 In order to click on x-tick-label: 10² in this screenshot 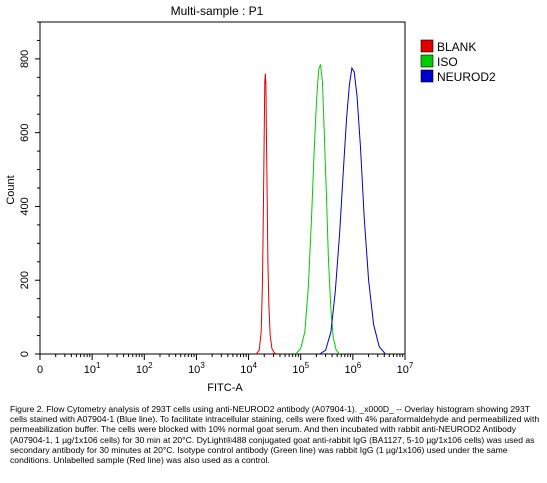, I will do `click(144, 368)`.